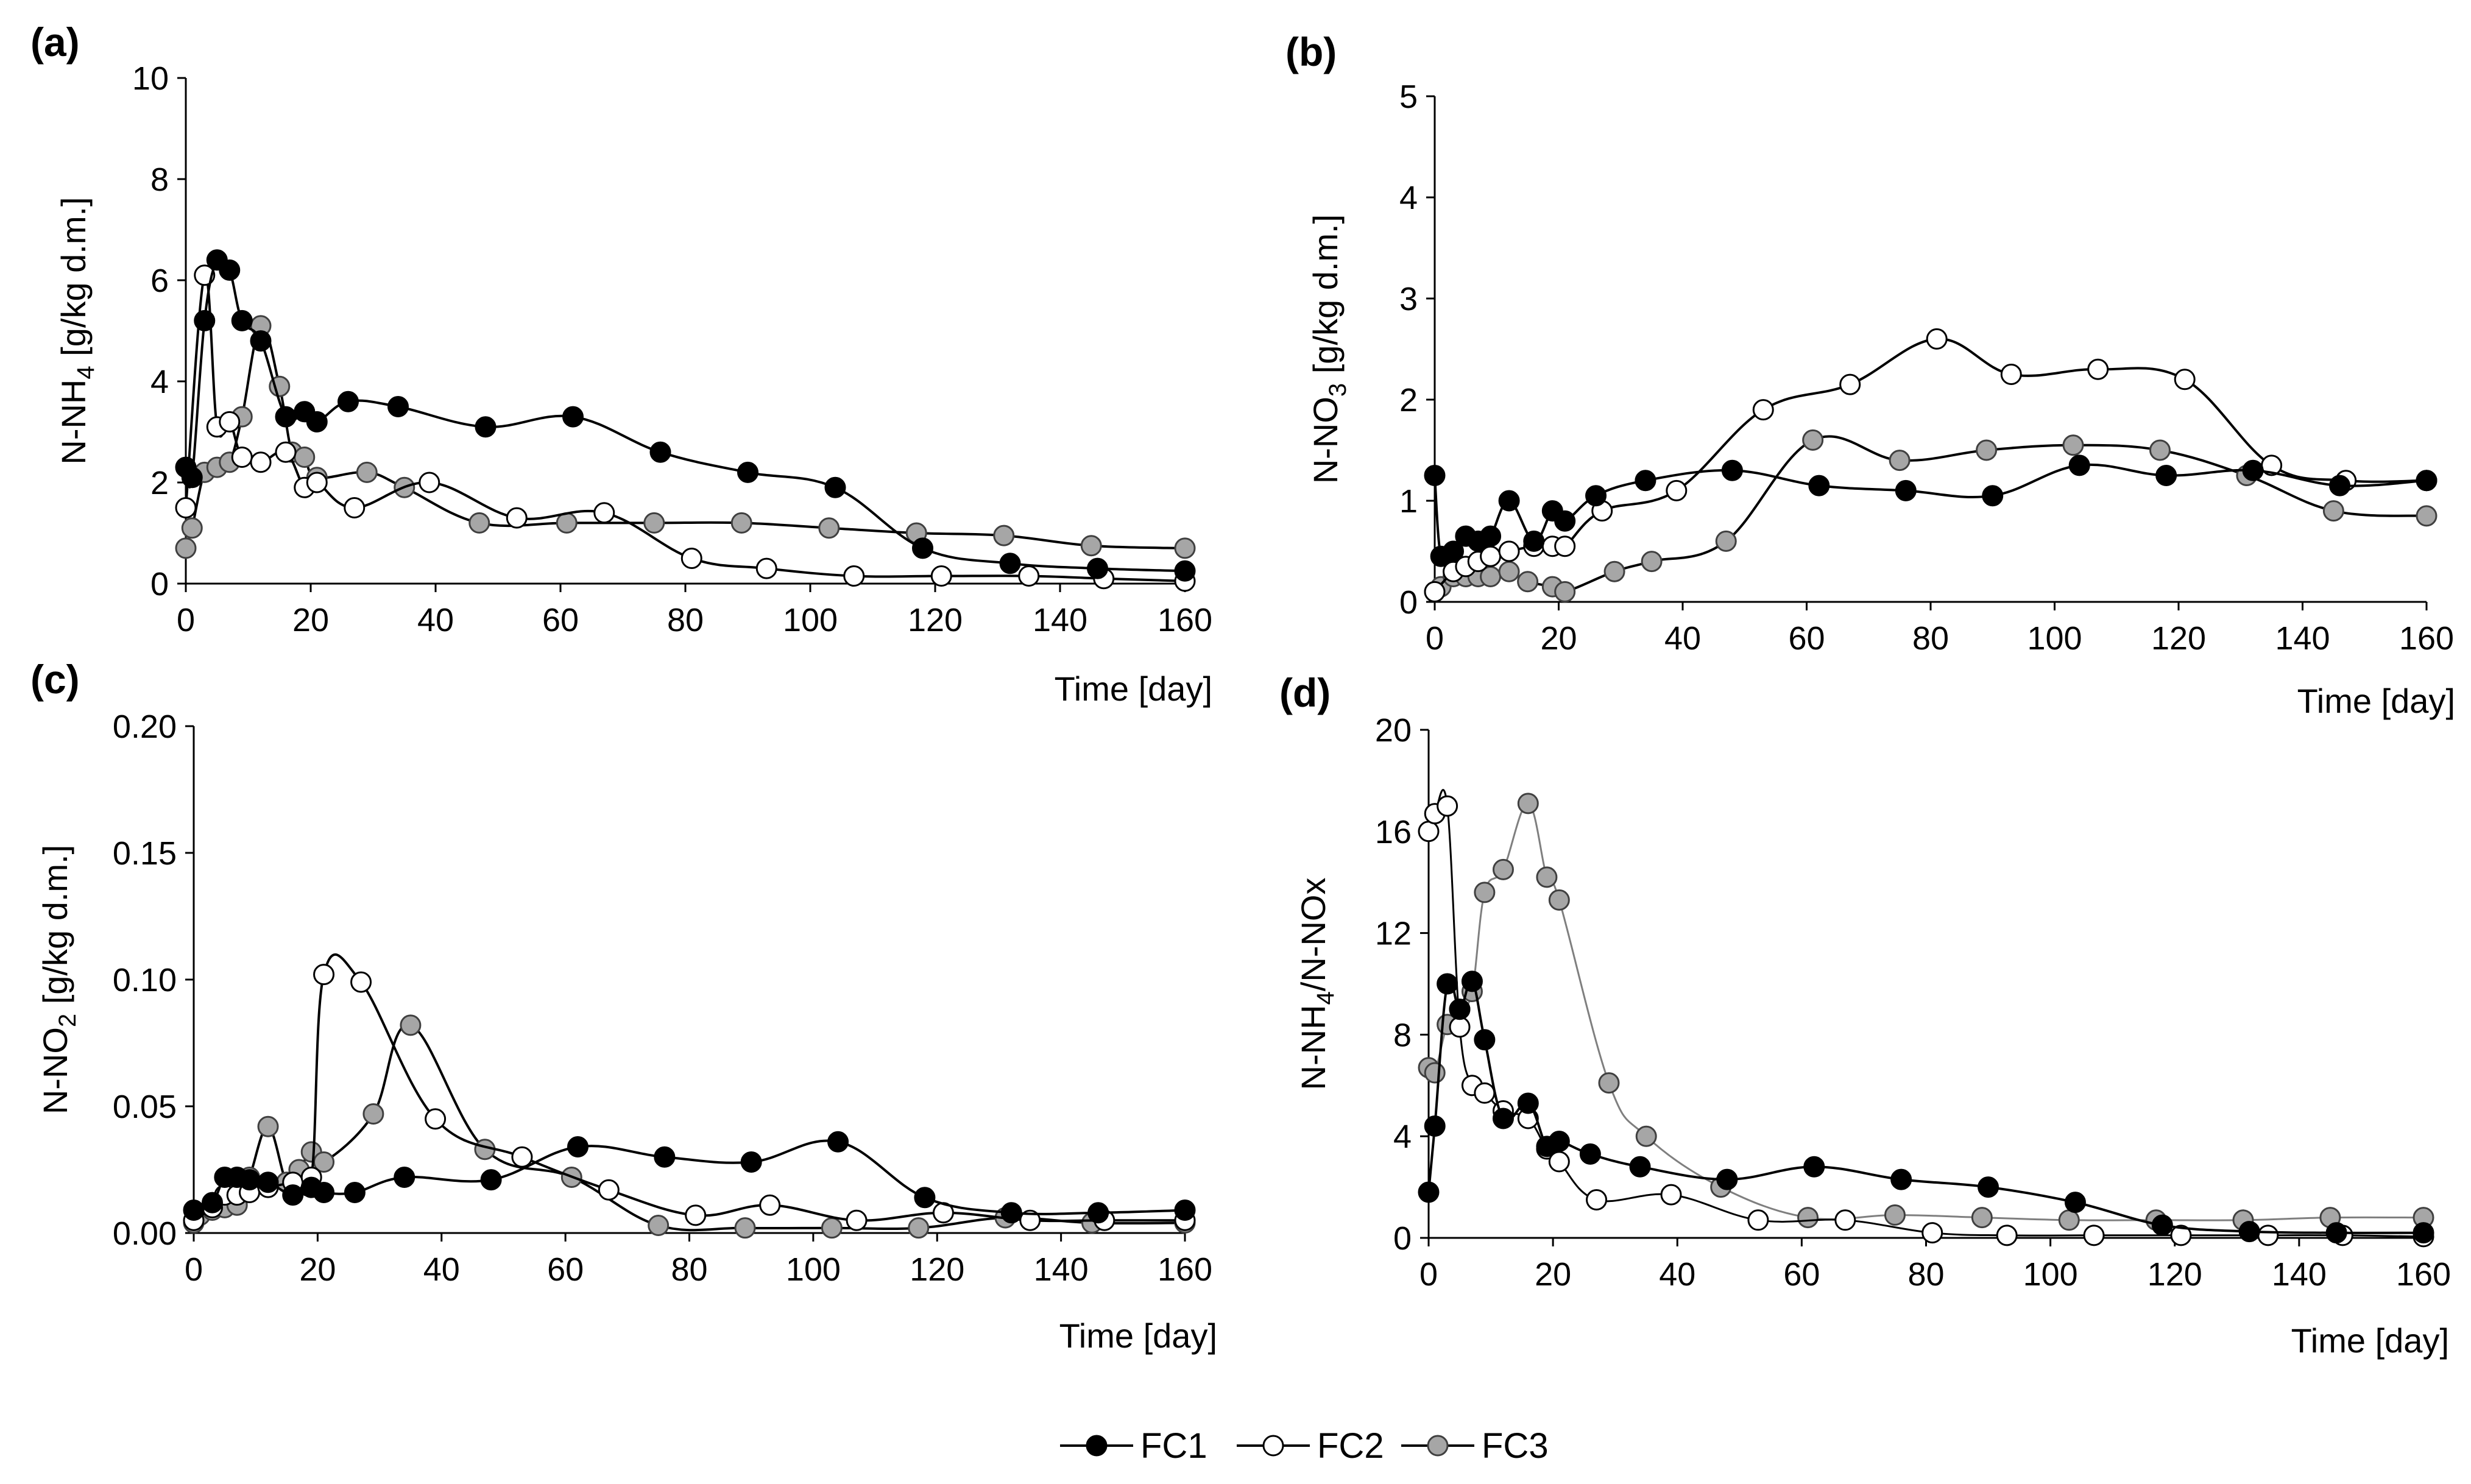 This screenshot has width=2471, height=1484. I want to click on panel-label: (a), so click(55, 42).